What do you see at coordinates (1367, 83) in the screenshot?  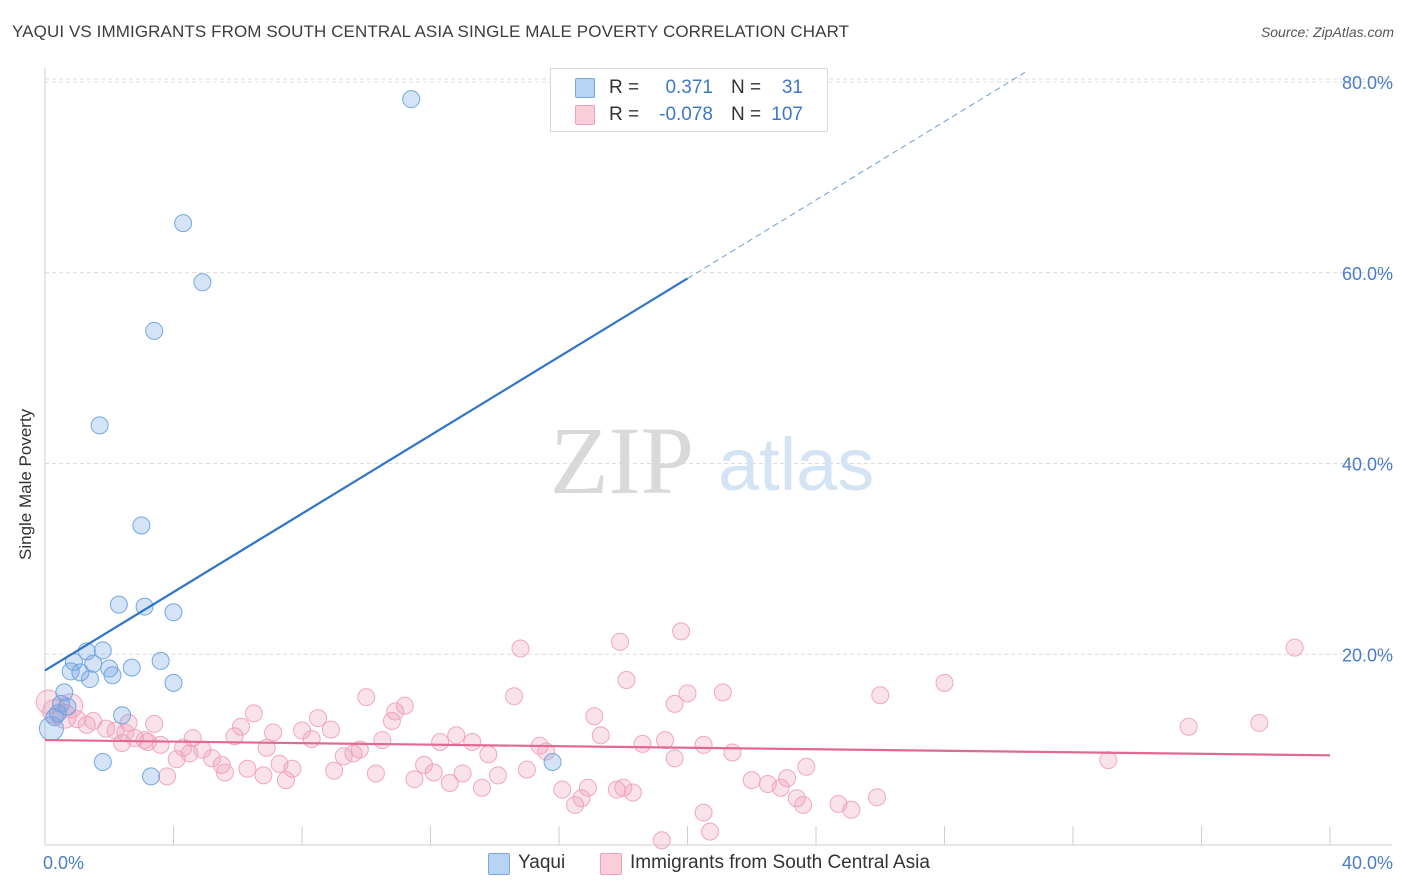 I see `y-tick-label: 80.0%` at bounding box center [1367, 83].